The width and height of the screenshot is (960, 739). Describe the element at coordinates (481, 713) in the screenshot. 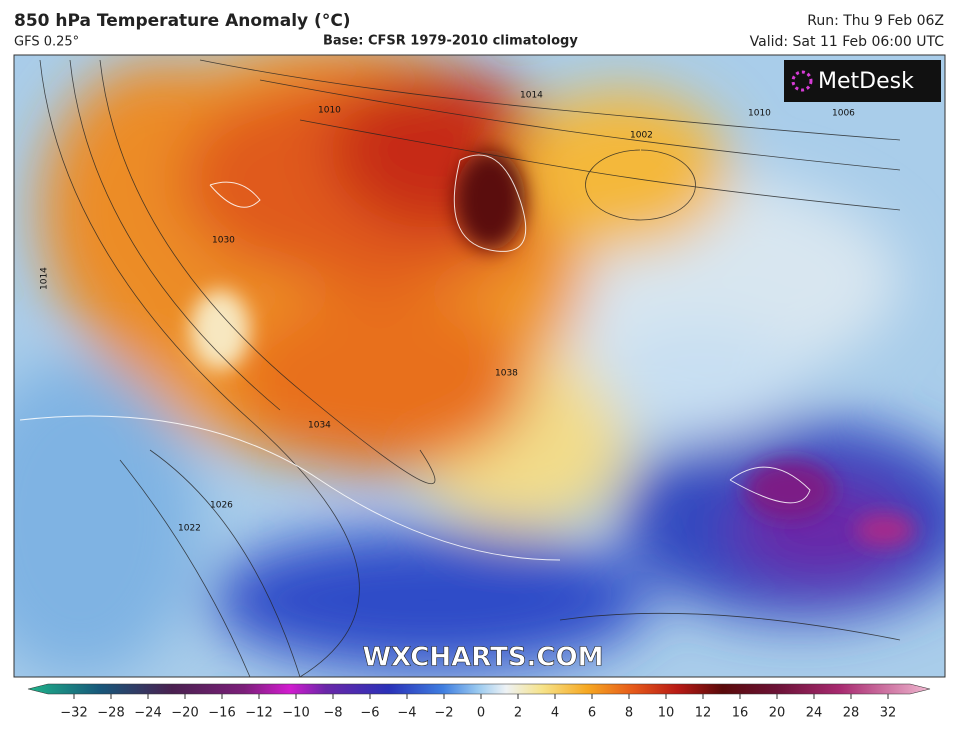

I see `colorbar-label: 0` at that location.